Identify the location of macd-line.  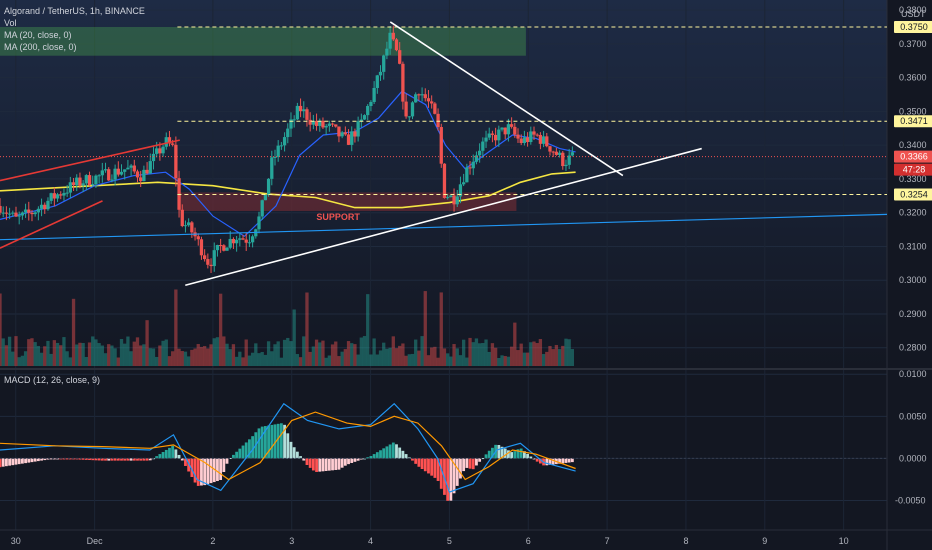
(288, 447).